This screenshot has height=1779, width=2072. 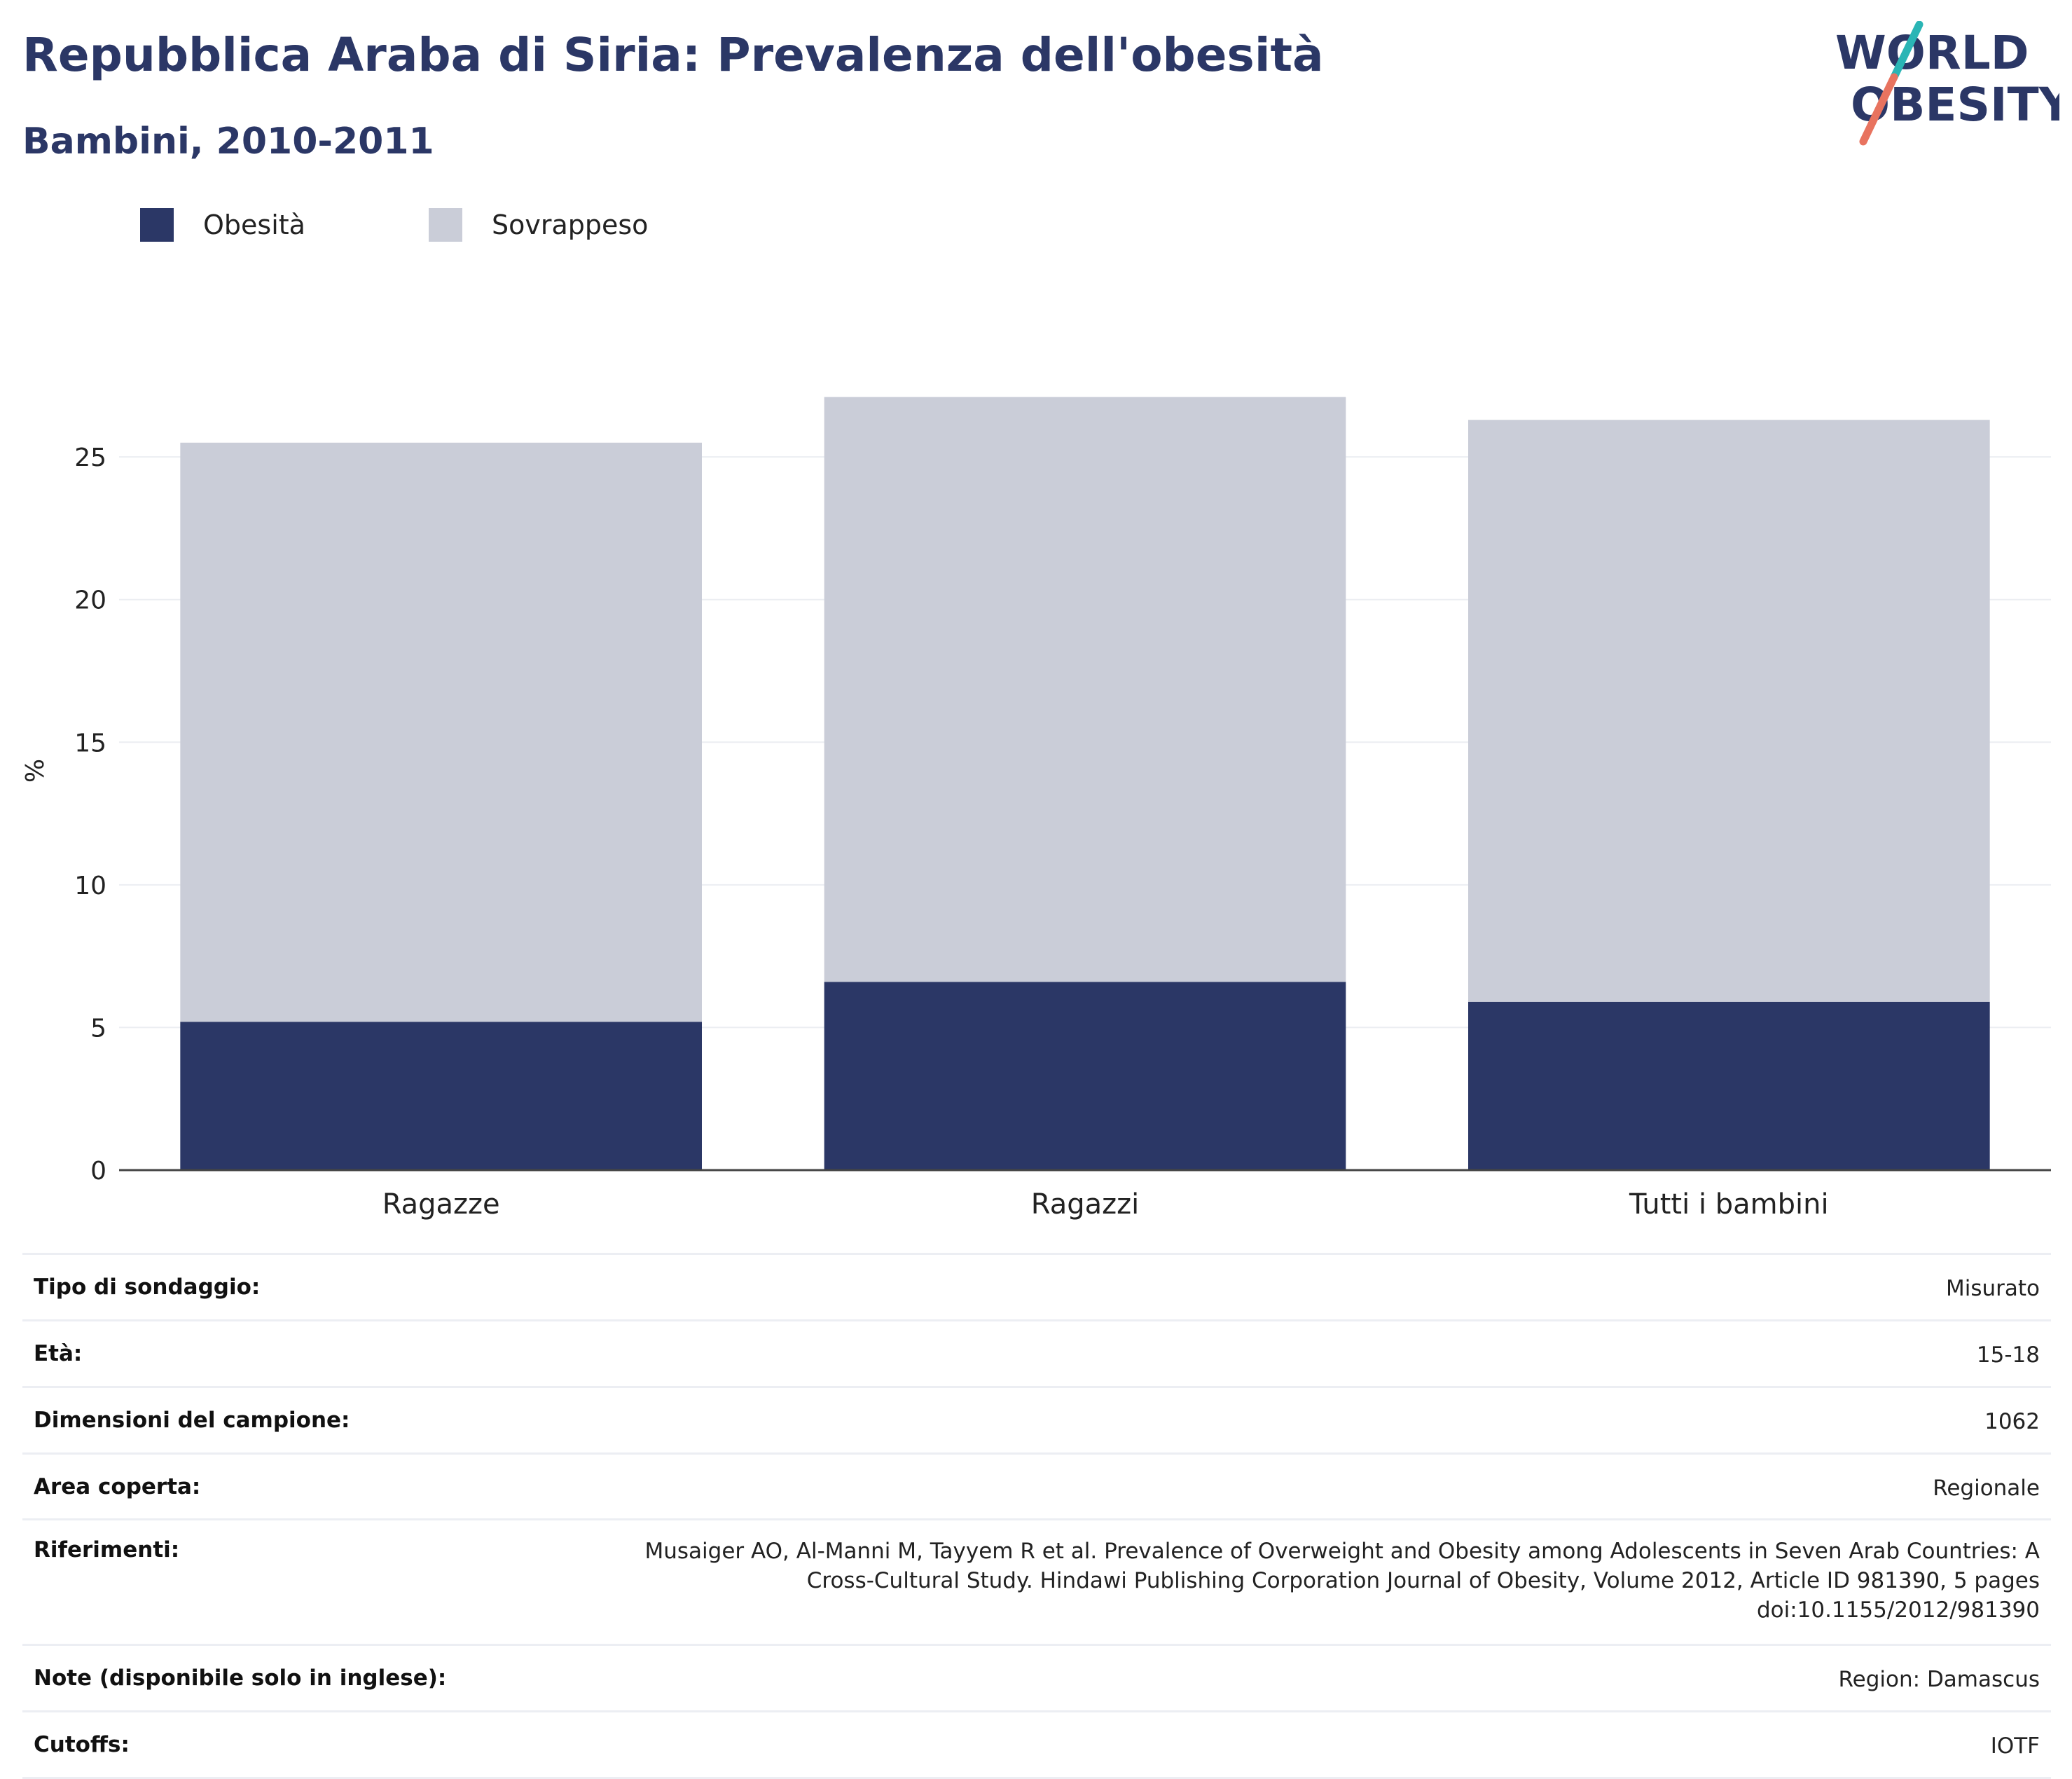 I want to click on meta-key-sample-size: Dimensioni del campione:, so click(x=192, y=1420).